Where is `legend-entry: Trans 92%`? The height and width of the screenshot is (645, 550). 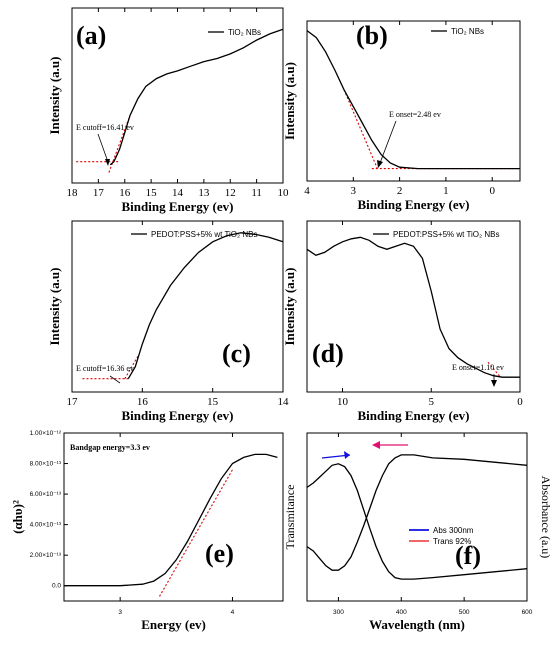 legend-entry: Trans 92% is located at coordinates (452, 541).